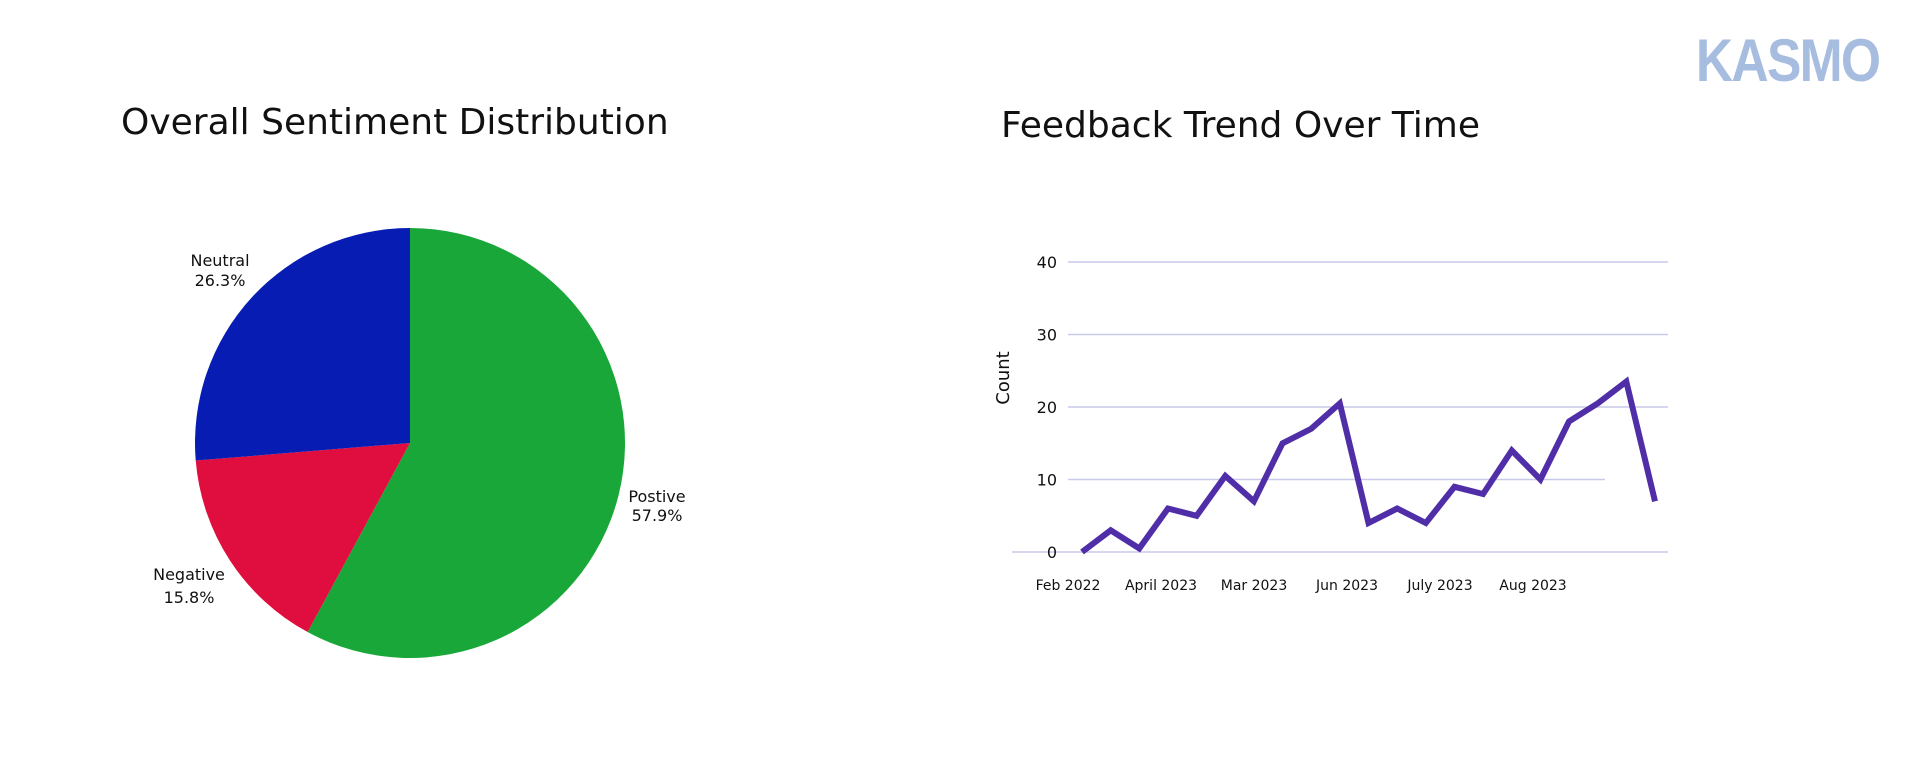 The width and height of the screenshot is (1920, 760). I want to click on pie-slice-negative, so click(302, 538).